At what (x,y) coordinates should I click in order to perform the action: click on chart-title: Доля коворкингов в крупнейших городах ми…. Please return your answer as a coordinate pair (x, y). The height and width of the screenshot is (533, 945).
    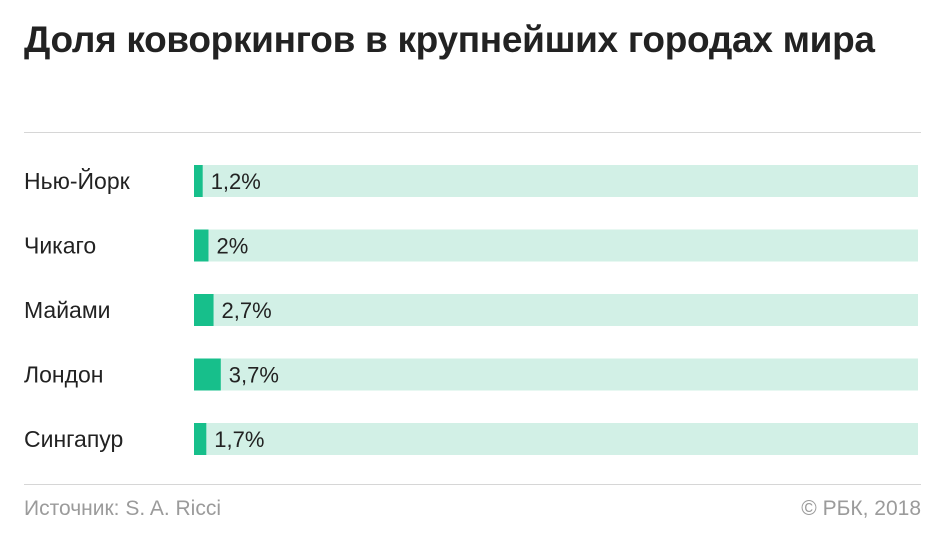
    Looking at the image, I should click on (449, 39).